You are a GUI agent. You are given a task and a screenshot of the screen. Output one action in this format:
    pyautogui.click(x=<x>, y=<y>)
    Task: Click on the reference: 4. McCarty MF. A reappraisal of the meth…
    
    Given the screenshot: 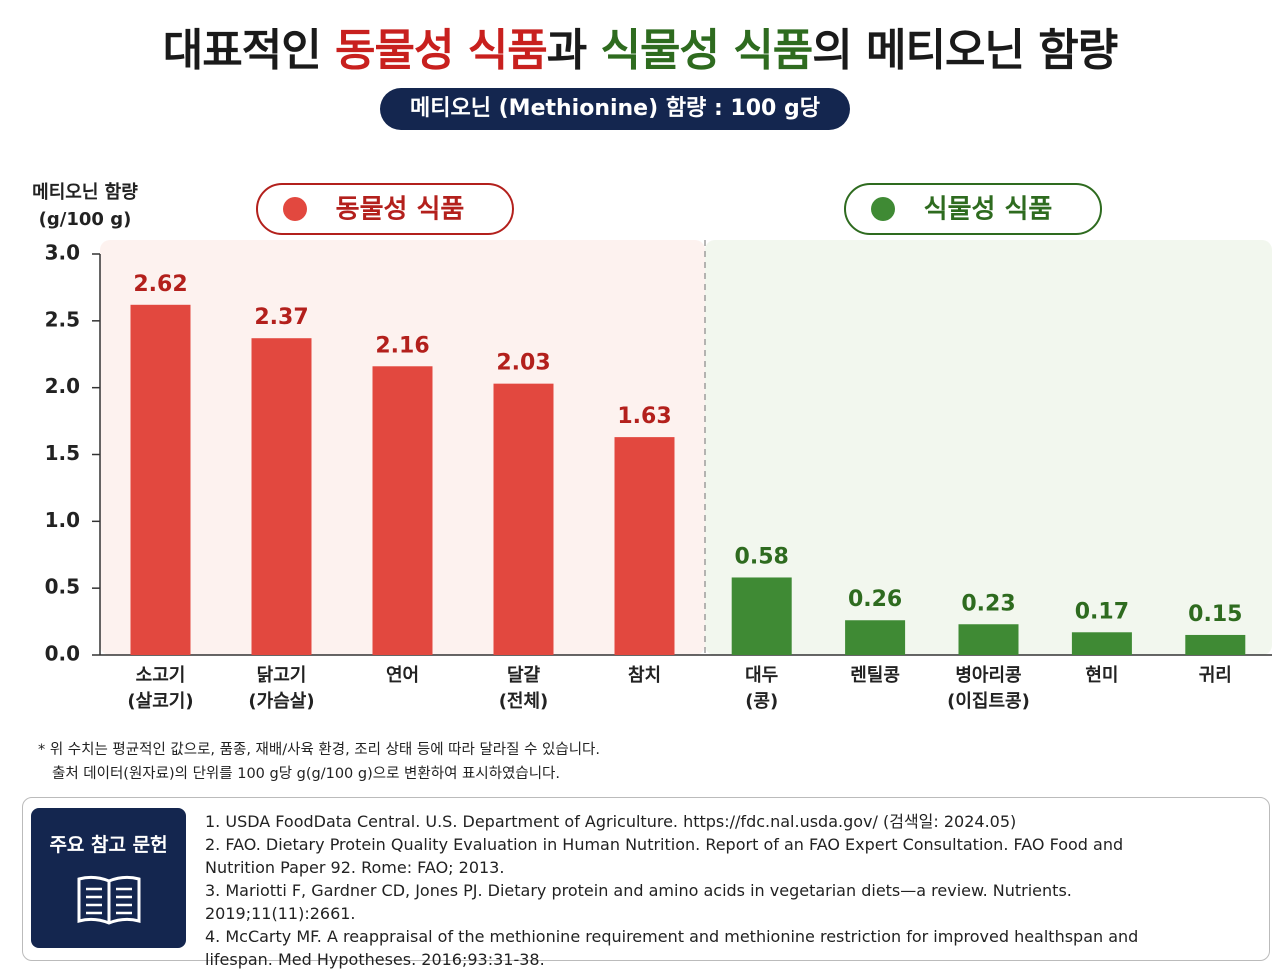 What is the action you would take?
    pyautogui.click(x=672, y=948)
    